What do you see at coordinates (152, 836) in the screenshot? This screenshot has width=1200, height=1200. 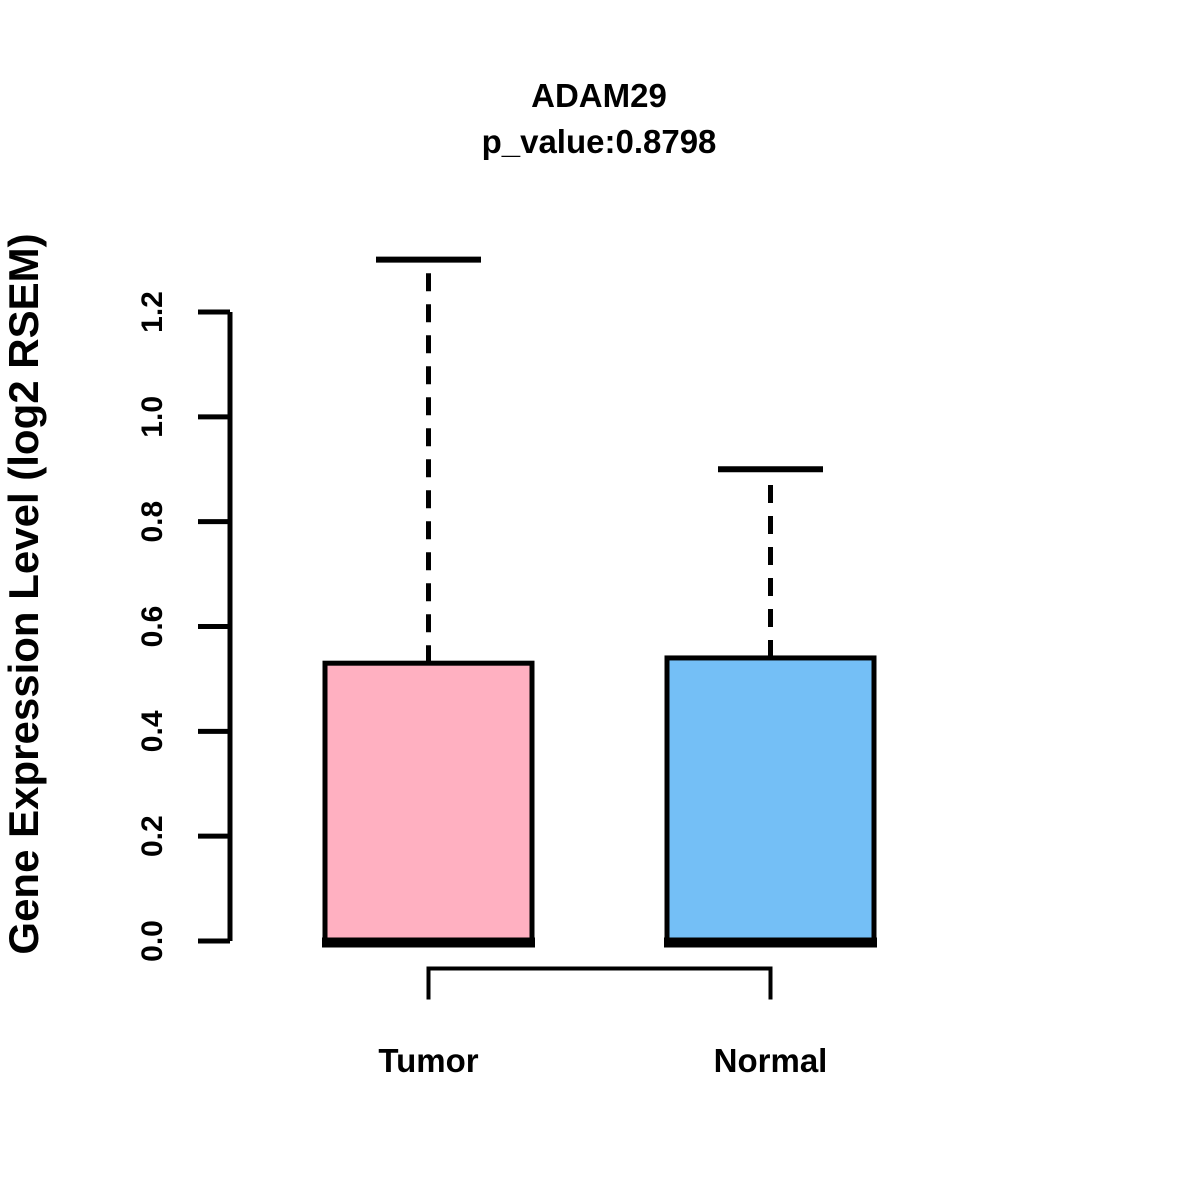 I see `y-tick-label-0.2: 0.2` at bounding box center [152, 836].